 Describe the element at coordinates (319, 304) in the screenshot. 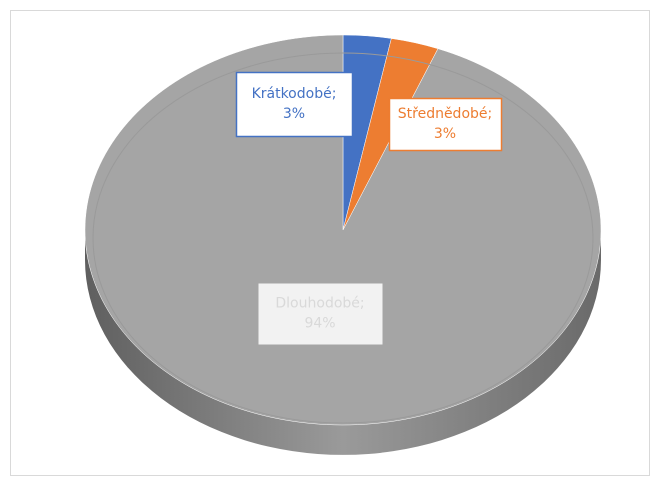

I see `category-label: Dlouhodobé;` at that location.